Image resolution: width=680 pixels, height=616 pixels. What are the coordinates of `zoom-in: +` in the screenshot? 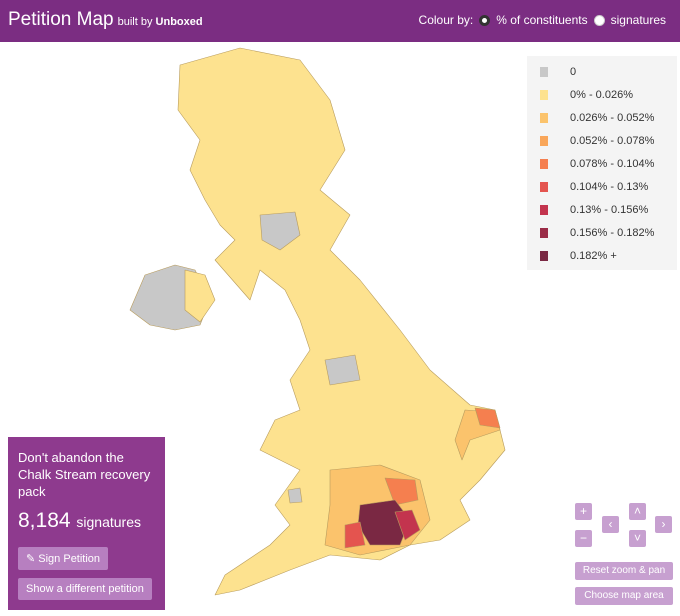 It's located at (583, 511).